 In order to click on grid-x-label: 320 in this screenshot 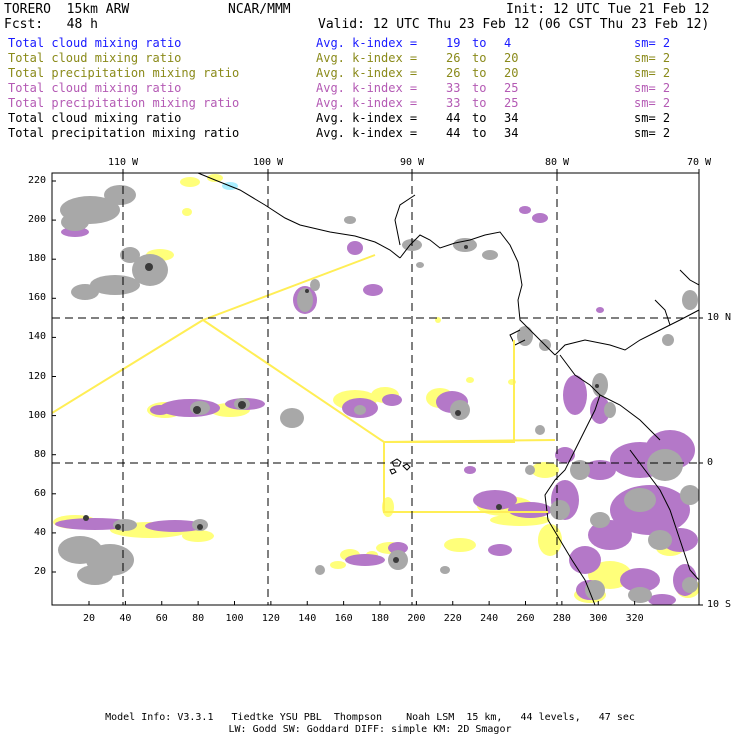, I will do `click(634, 618)`.